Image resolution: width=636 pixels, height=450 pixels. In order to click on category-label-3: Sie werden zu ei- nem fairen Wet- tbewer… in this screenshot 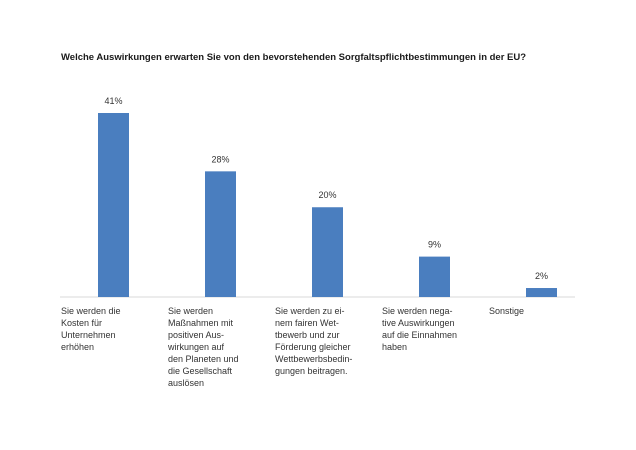, I will do `click(314, 341)`.